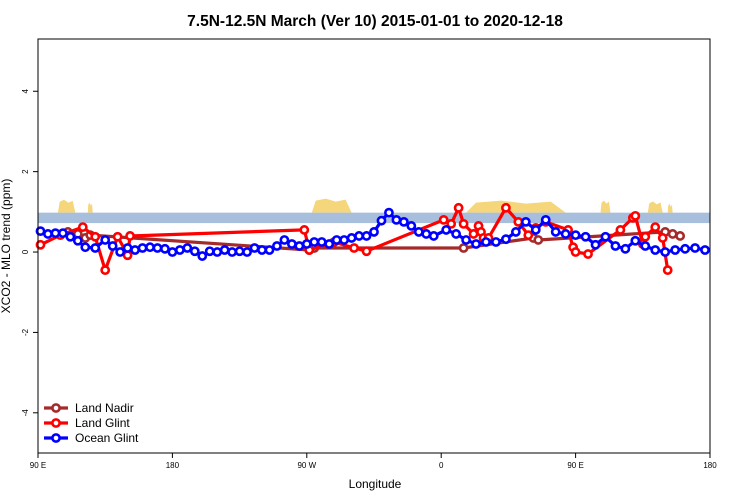  What do you see at coordinates (104, 408) in the screenshot?
I see `legend-label: Land Nadir` at bounding box center [104, 408].